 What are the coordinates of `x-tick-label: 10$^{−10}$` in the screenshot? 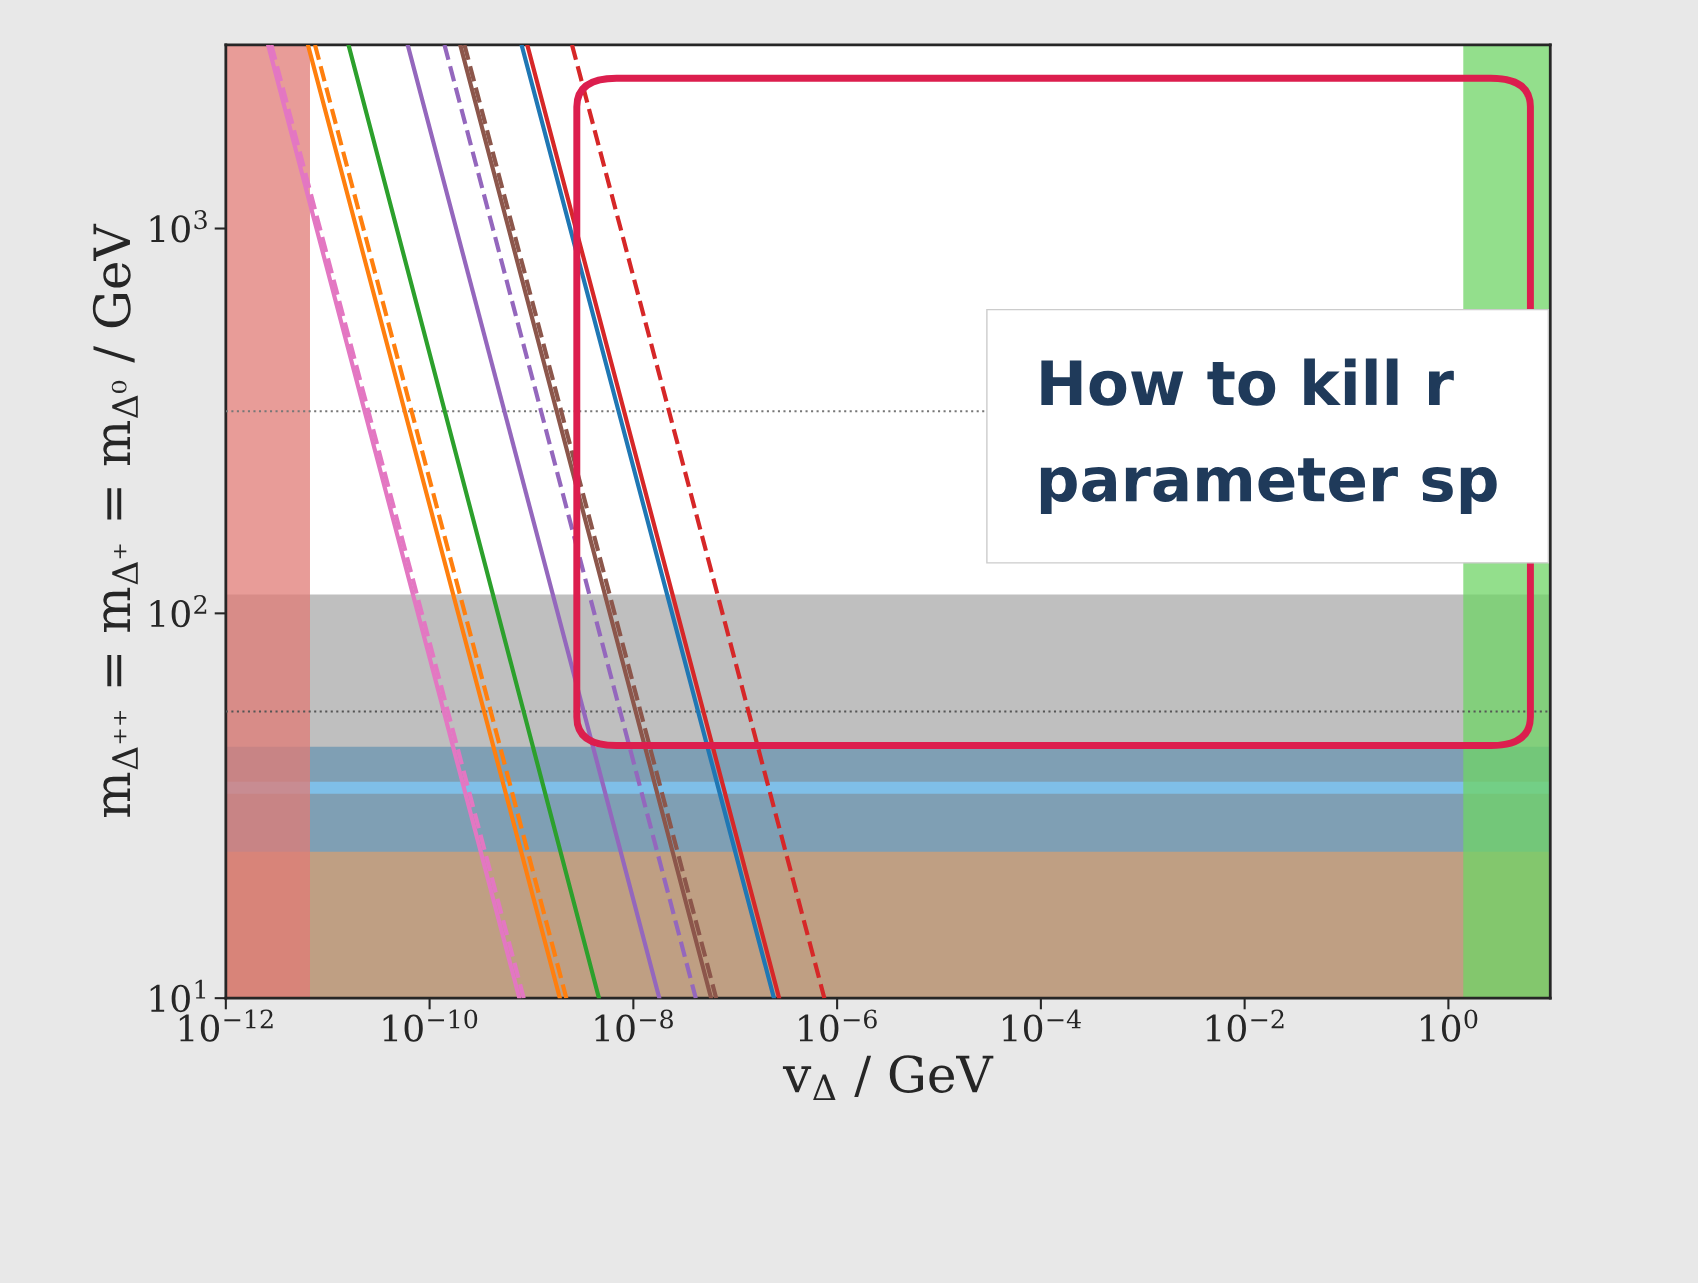 It's located at (430, 1025).